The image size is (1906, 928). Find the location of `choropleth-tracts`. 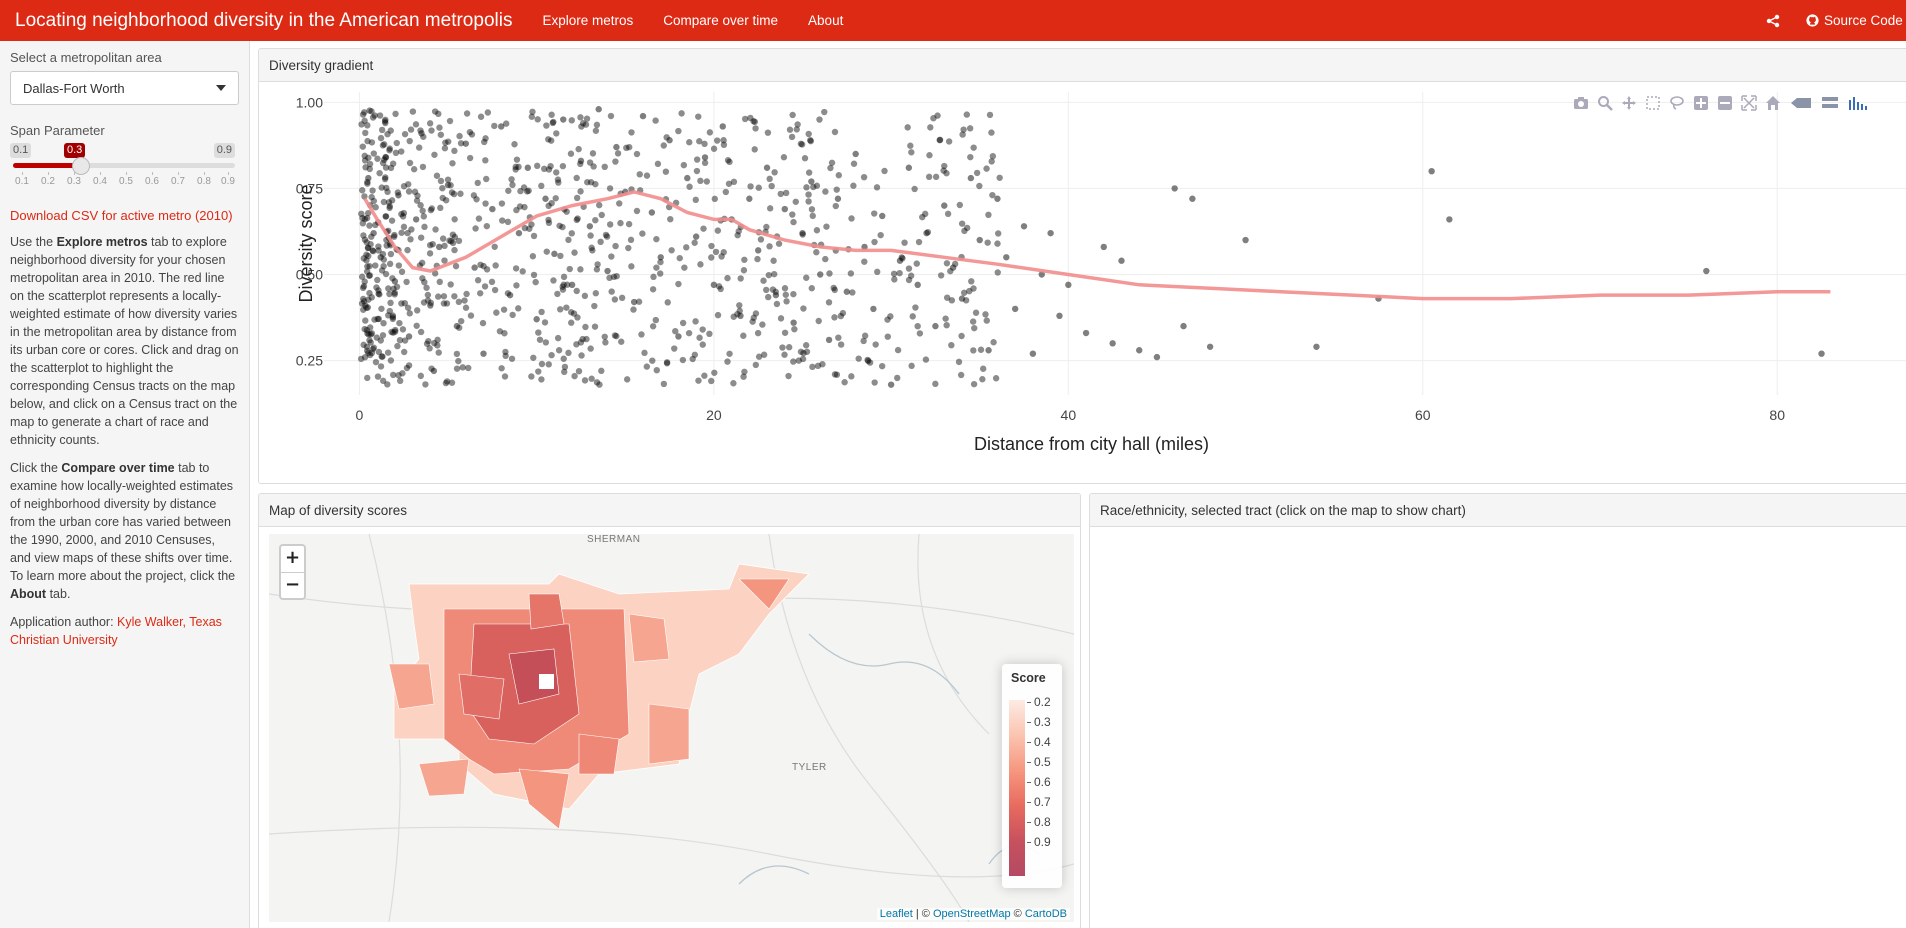

choropleth-tracts is located at coordinates (599, 696).